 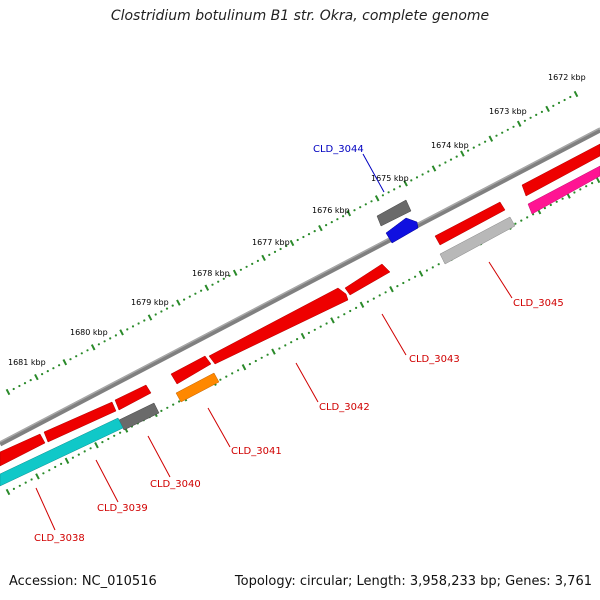 What do you see at coordinates (83, 581) in the screenshot?
I see `accession-text: Accession: NC_010516` at bounding box center [83, 581].